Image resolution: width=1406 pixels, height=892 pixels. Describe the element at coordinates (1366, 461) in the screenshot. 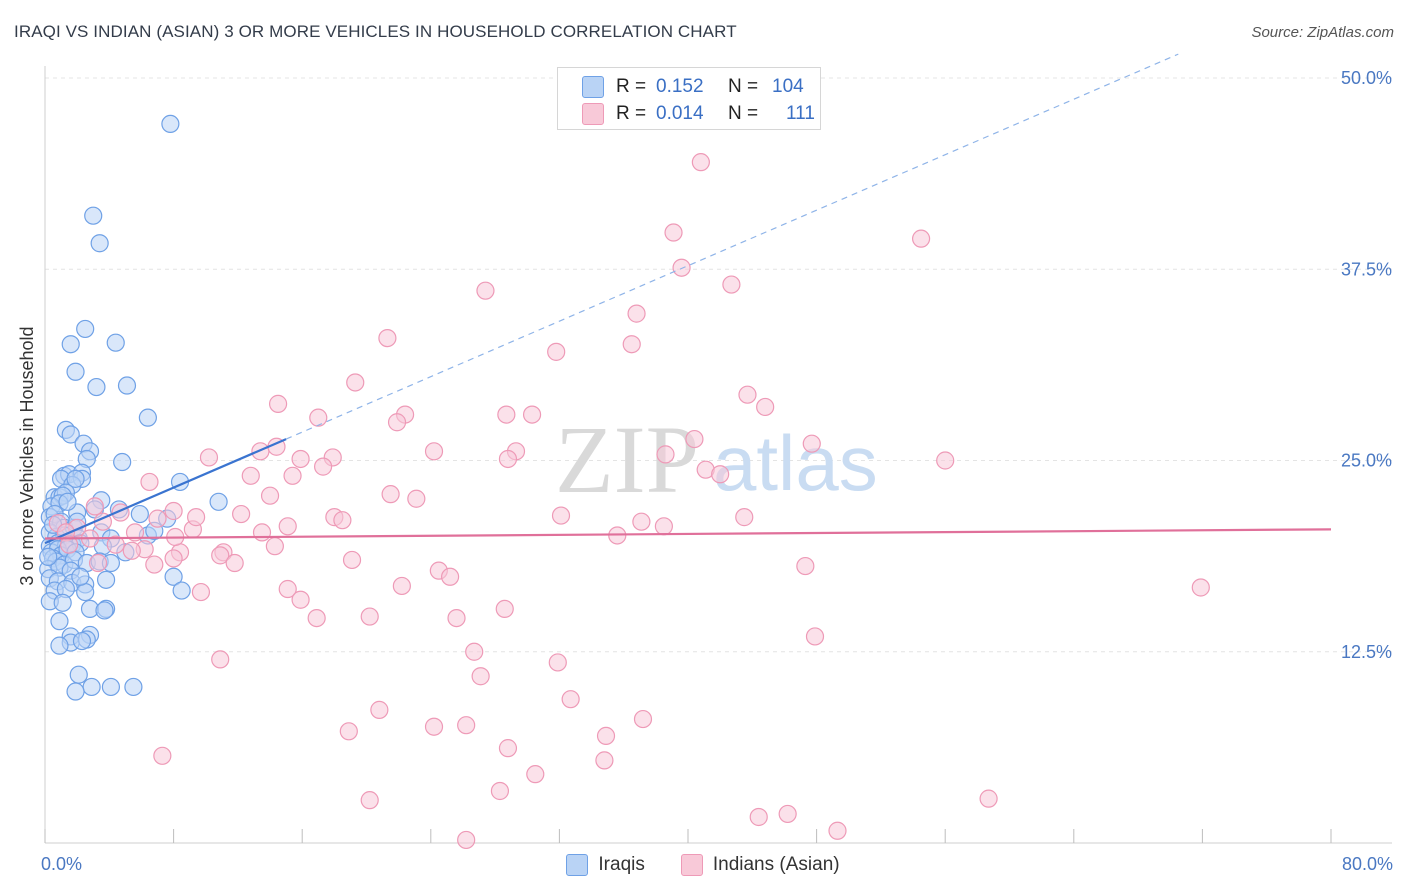

I see `y-tick-label: 25.0%` at that location.